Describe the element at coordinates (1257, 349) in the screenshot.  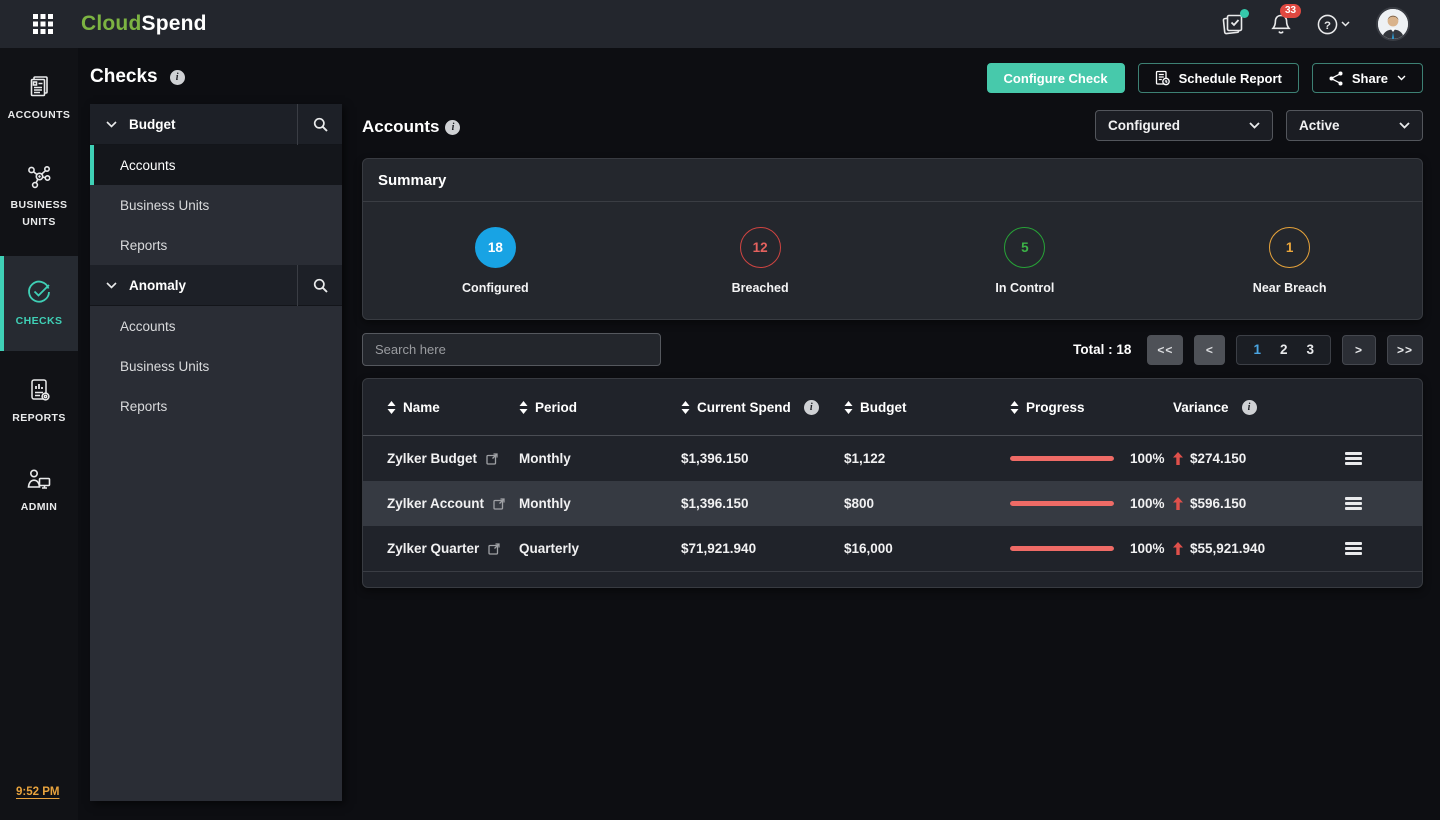
I see `page-1: 1` at that location.